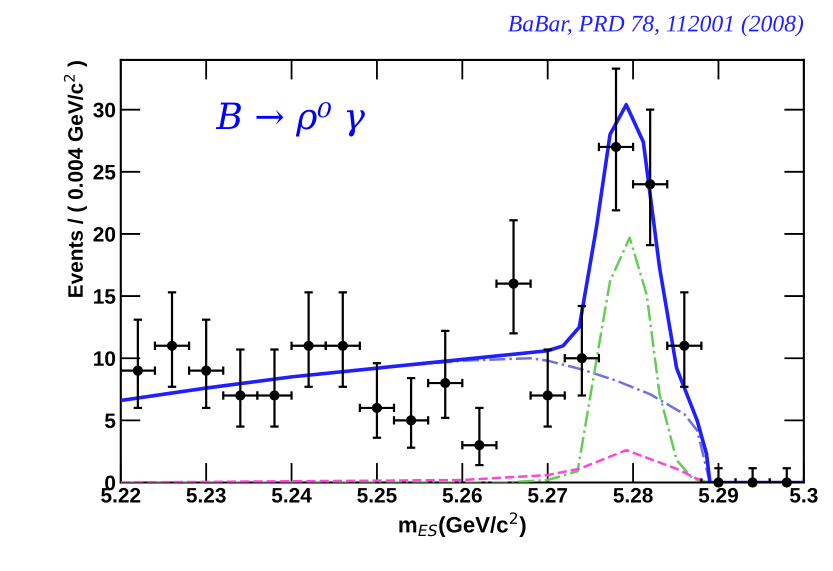 The height and width of the screenshot is (571, 833). Describe the element at coordinates (75, 179) in the screenshot. I see `y-axis-title: Events / ( 0.004 GeV/c$^{2}$ )` at that location.